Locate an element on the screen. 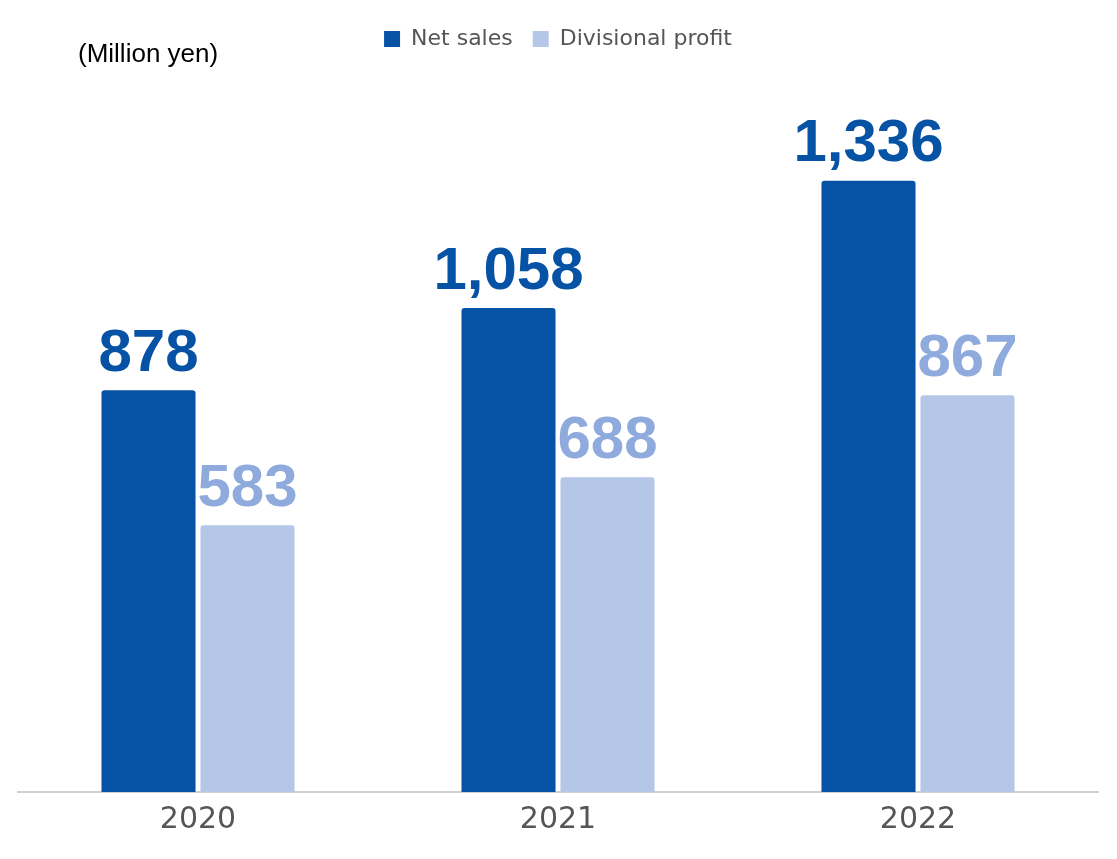 This screenshot has width=1117, height=859. x-tick-label: 2020 is located at coordinates (198, 817).